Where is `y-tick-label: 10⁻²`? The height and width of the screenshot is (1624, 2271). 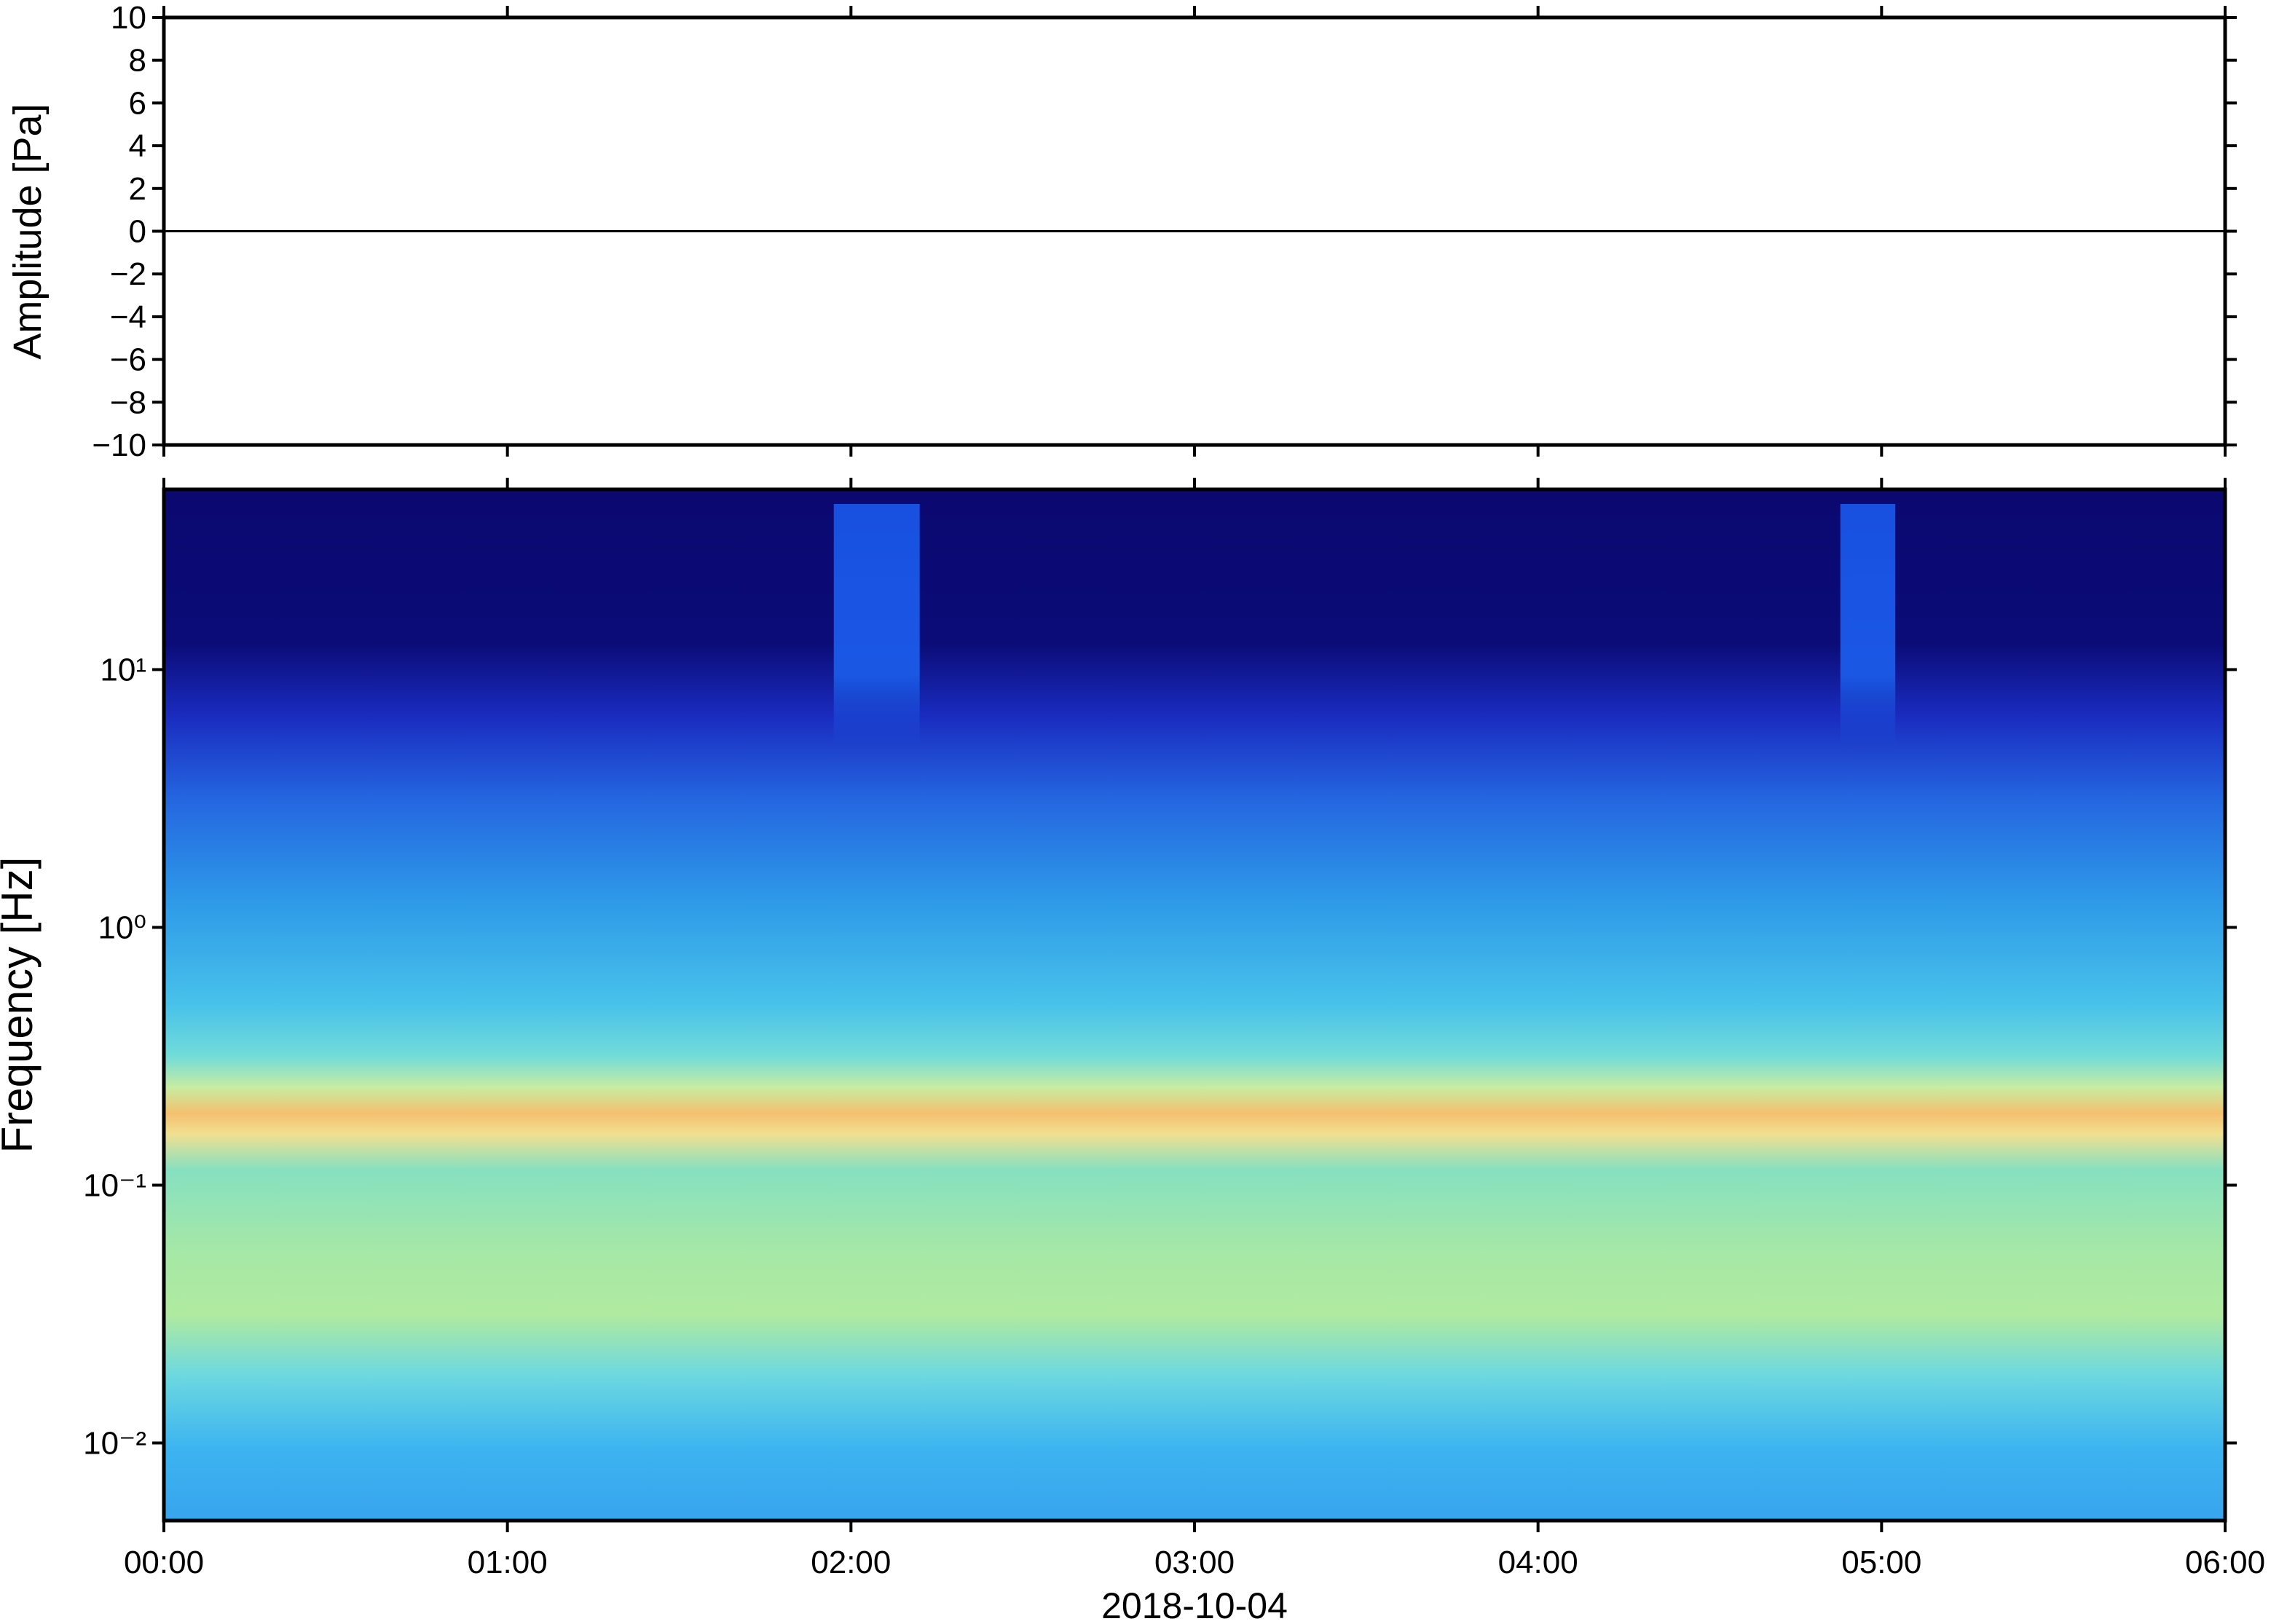
y-tick-label: 10⁻² is located at coordinates (114, 1443).